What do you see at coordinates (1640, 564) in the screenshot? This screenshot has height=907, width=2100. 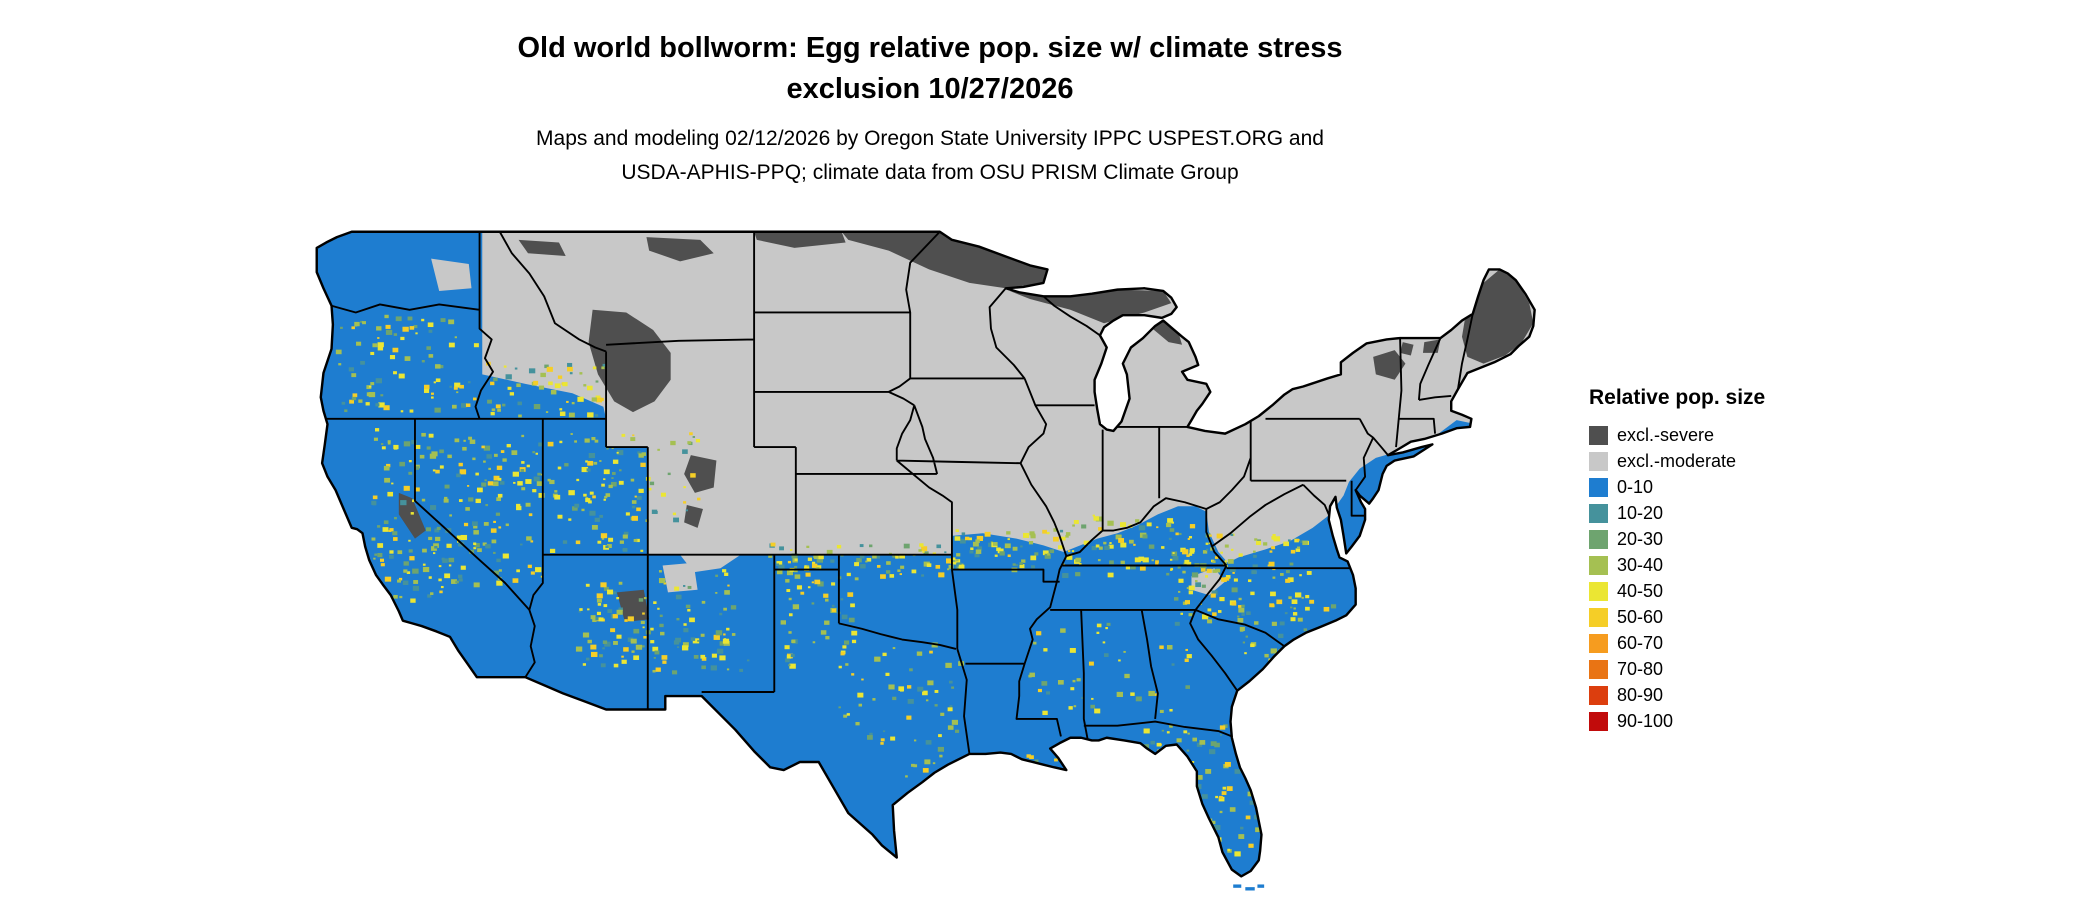 I see `legend-label: 30-40` at bounding box center [1640, 564].